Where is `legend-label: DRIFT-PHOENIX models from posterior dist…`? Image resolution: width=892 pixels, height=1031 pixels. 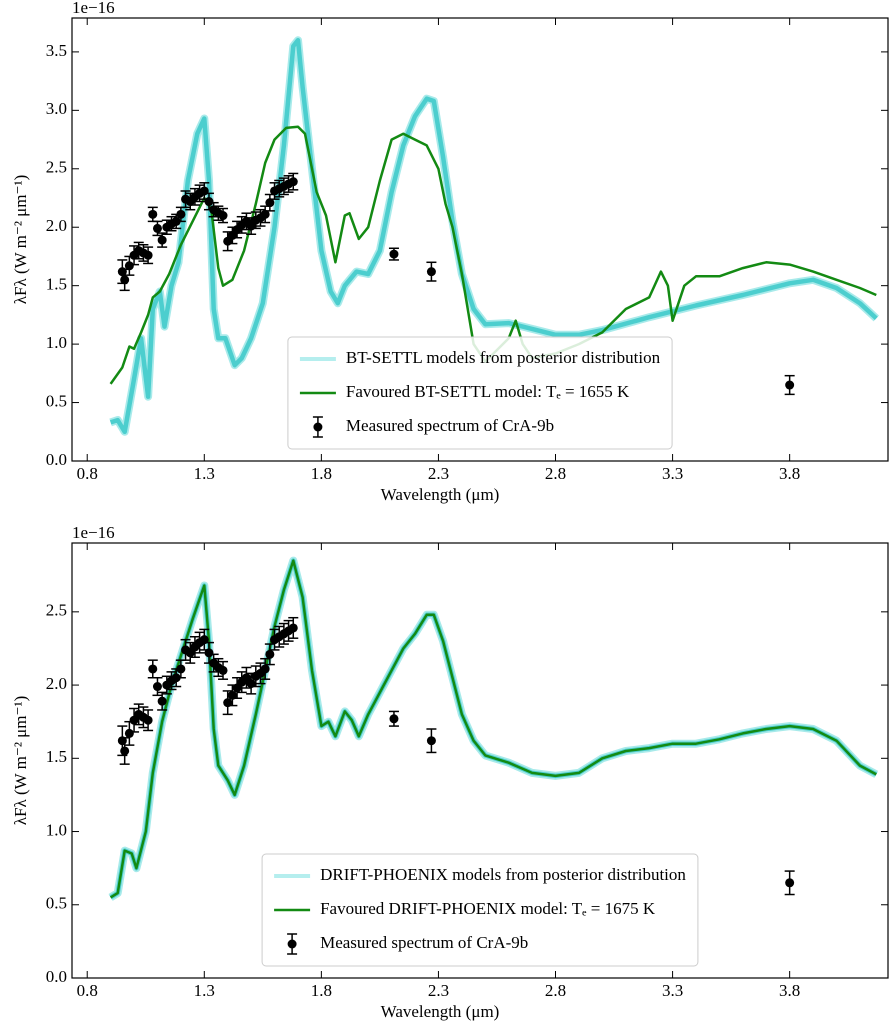
legend-label: DRIFT-PHOENIX models from posterior dist… is located at coordinates (503, 874).